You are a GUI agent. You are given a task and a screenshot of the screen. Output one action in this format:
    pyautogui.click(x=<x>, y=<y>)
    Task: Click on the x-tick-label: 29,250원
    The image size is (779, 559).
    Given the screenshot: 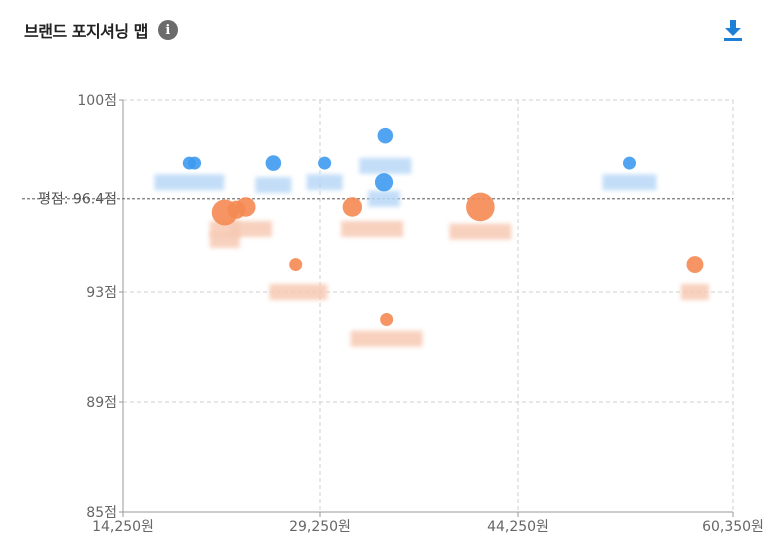 What is the action you would take?
    pyautogui.click(x=320, y=527)
    